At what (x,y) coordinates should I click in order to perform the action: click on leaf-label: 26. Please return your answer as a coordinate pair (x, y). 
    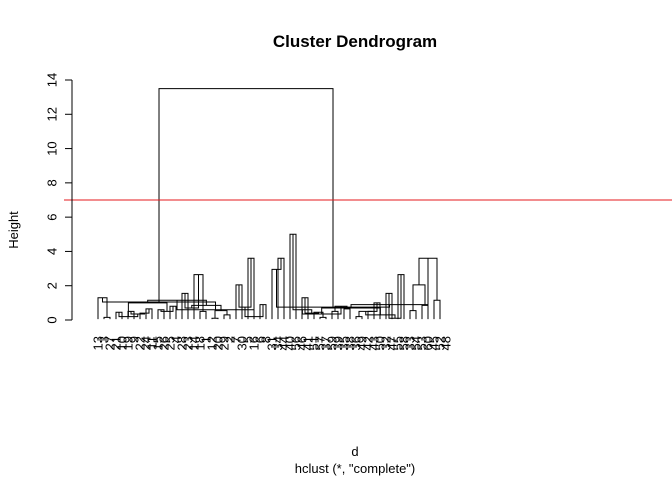
    Looking at the image, I should click on (164, 343).